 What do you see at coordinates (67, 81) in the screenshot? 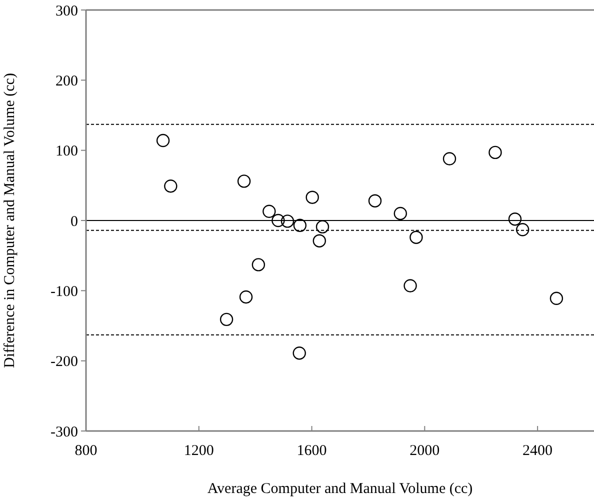
I see `y-tick-label: 200` at bounding box center [67, 81].